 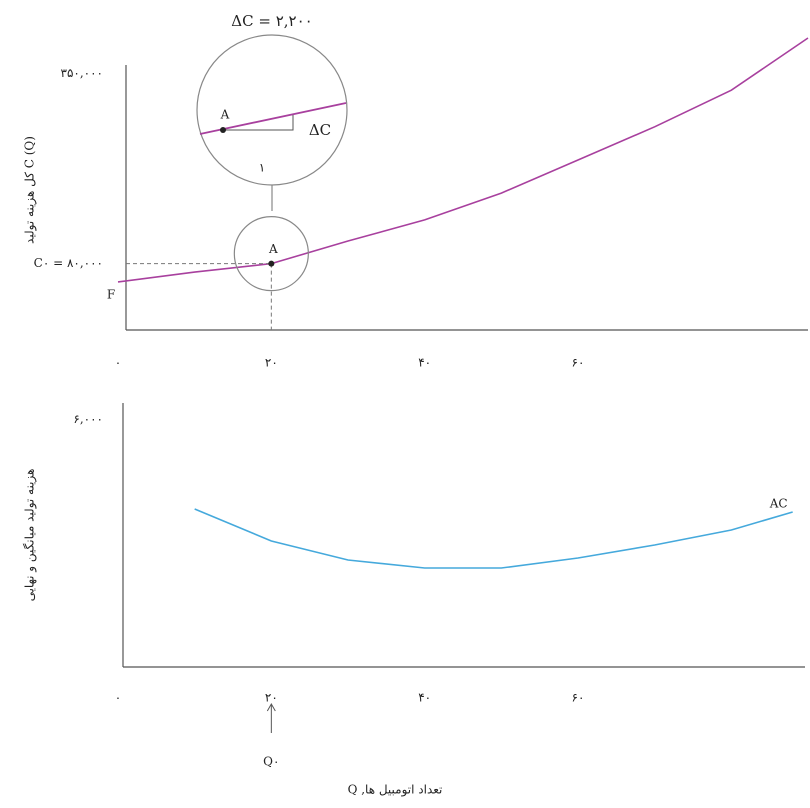 What do you see at coordinates (271, 263) in the screenshot?
I see `point` at bounding box center [271, 263].